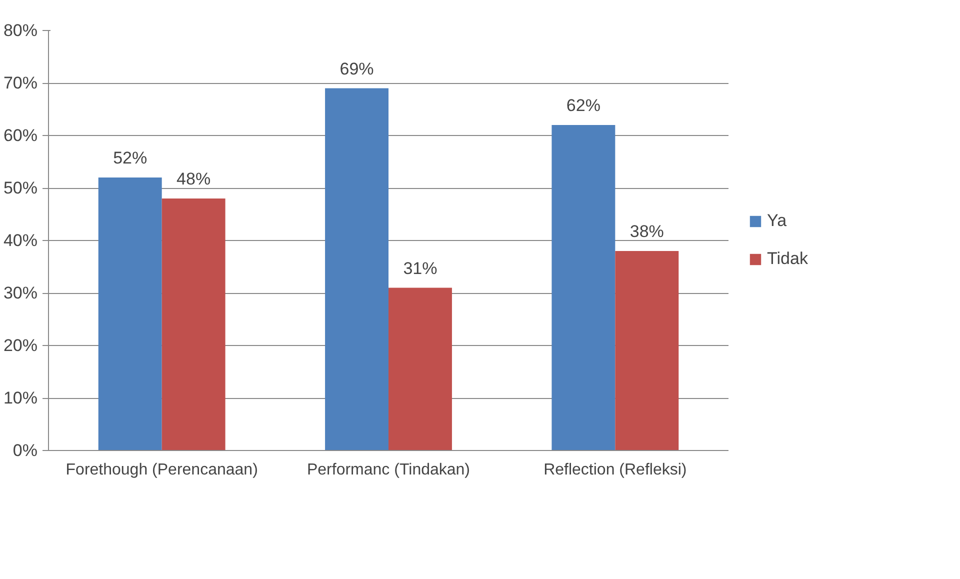 The width and height of the screenshot is (960, 579). Describe the element at coordinates (647, 231) in the screenshot. I see `data-label: 38%` at that location.